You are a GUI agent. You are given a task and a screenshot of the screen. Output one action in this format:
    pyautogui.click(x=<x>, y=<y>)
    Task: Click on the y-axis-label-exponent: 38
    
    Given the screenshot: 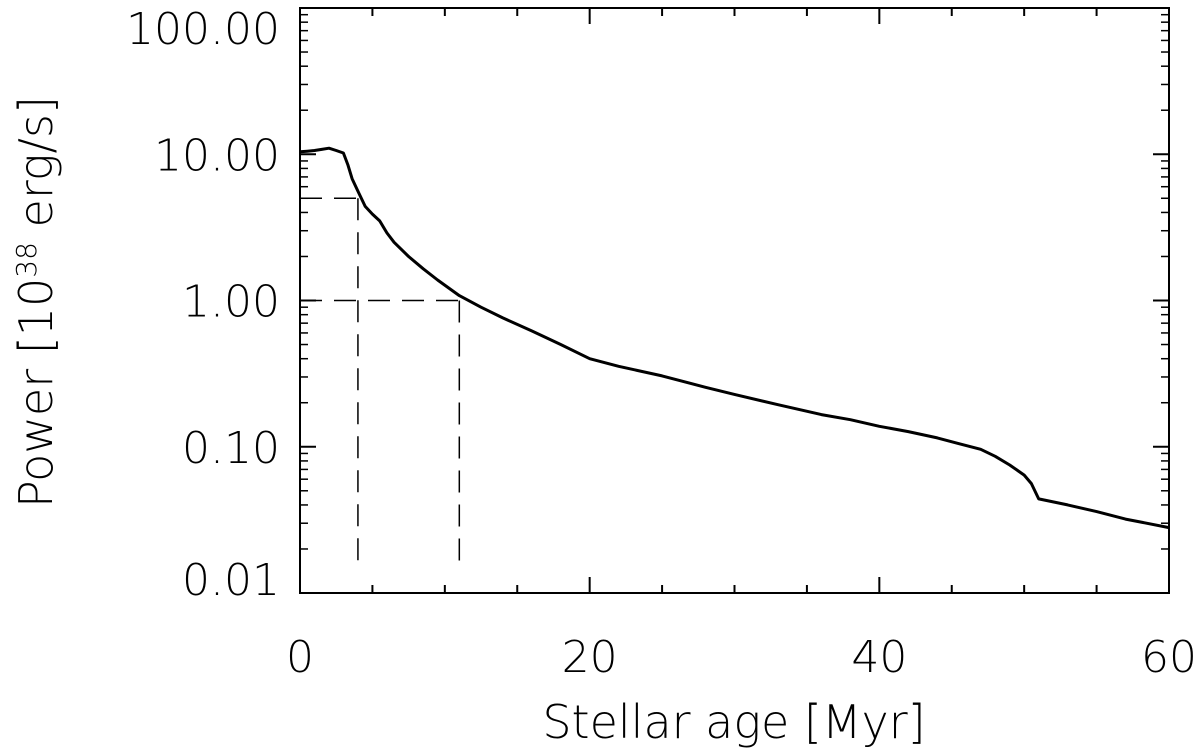 What is the action you would take?
    pyautogui.click(x=26, y=260)
    